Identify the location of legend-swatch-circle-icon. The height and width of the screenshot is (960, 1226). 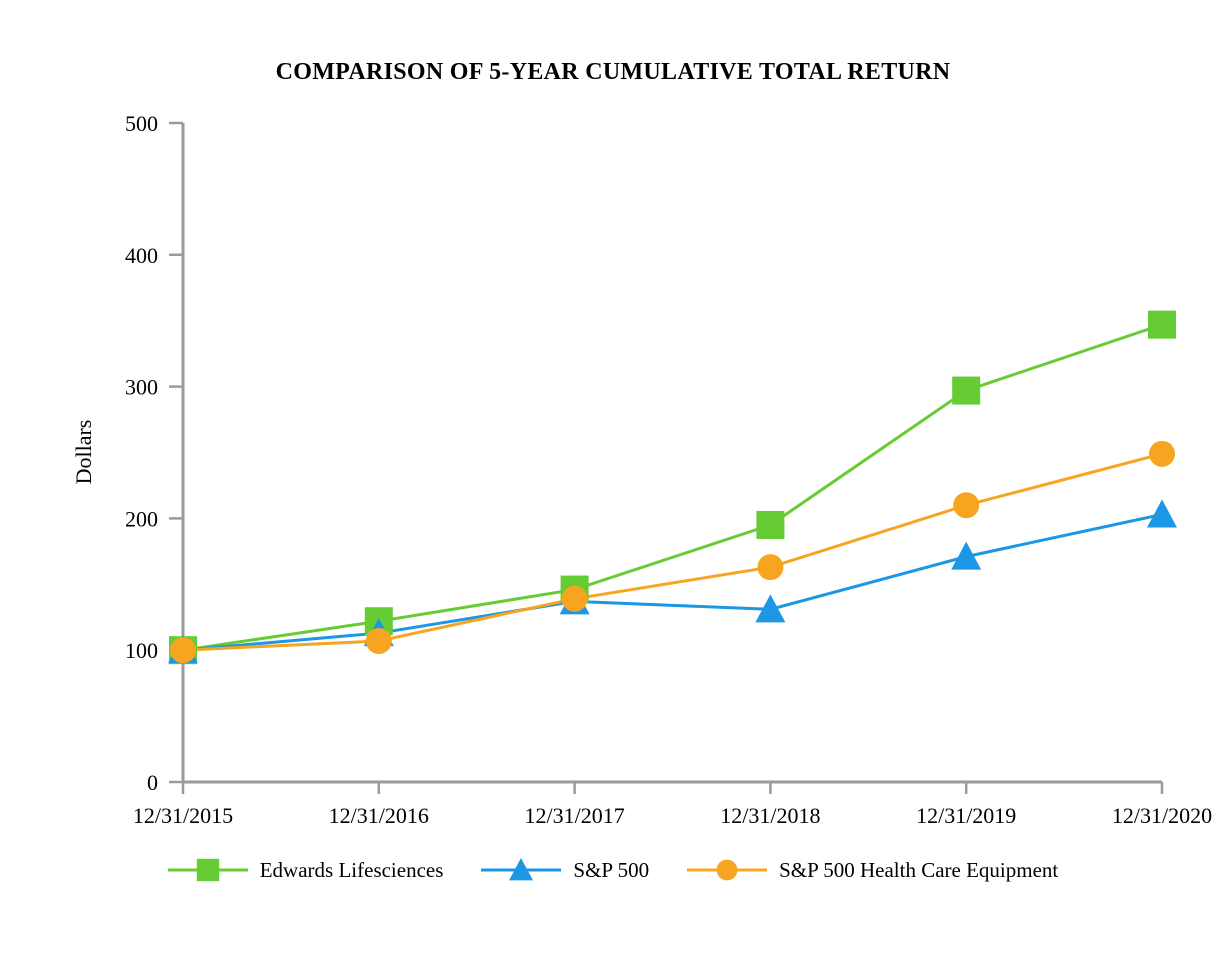
(727, 870).